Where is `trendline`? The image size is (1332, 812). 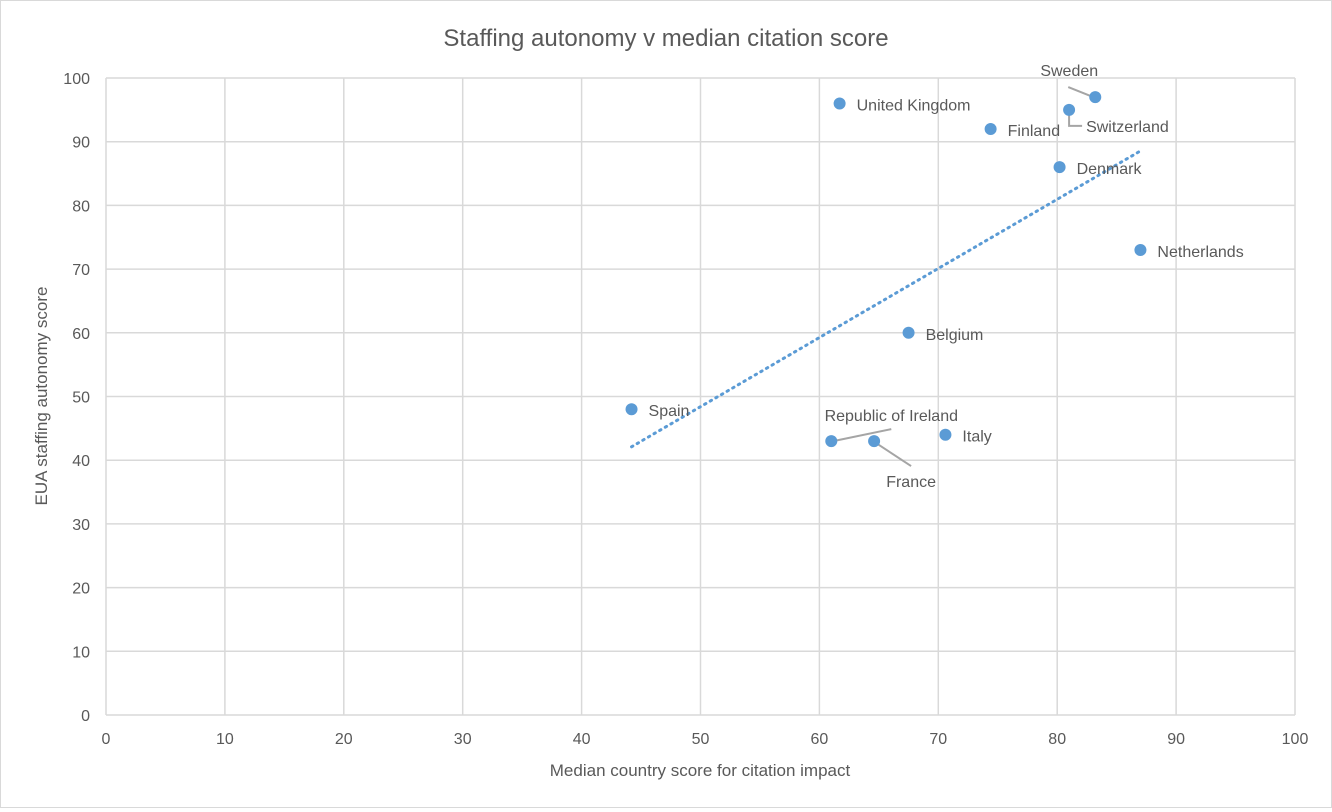 trendline is located at coordinates (886, 299).